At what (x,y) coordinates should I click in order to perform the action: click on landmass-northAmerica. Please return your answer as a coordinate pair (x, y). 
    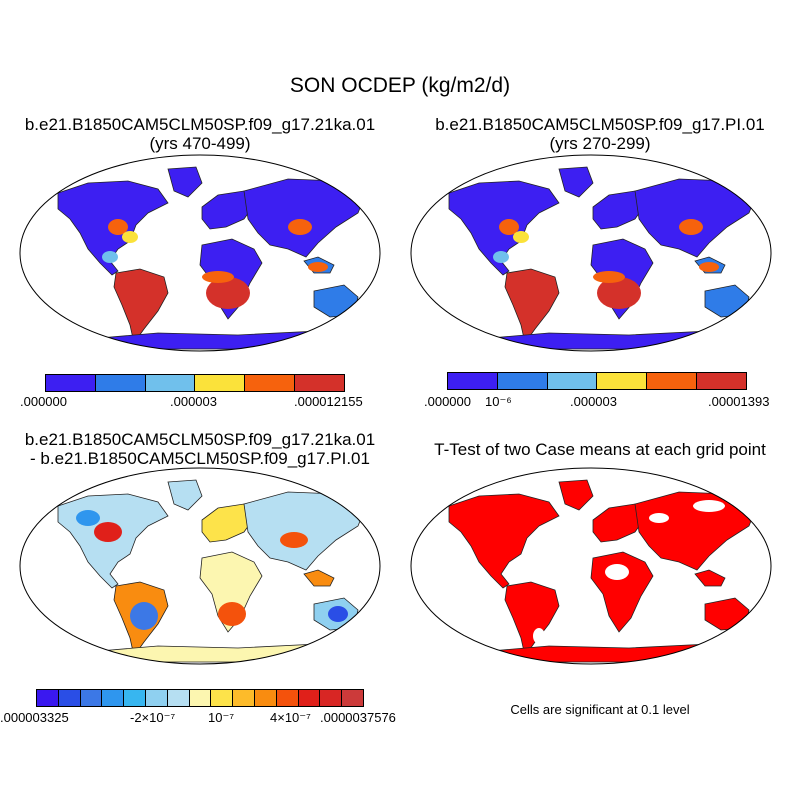
    Looking at the image, I should click on (504, 541).